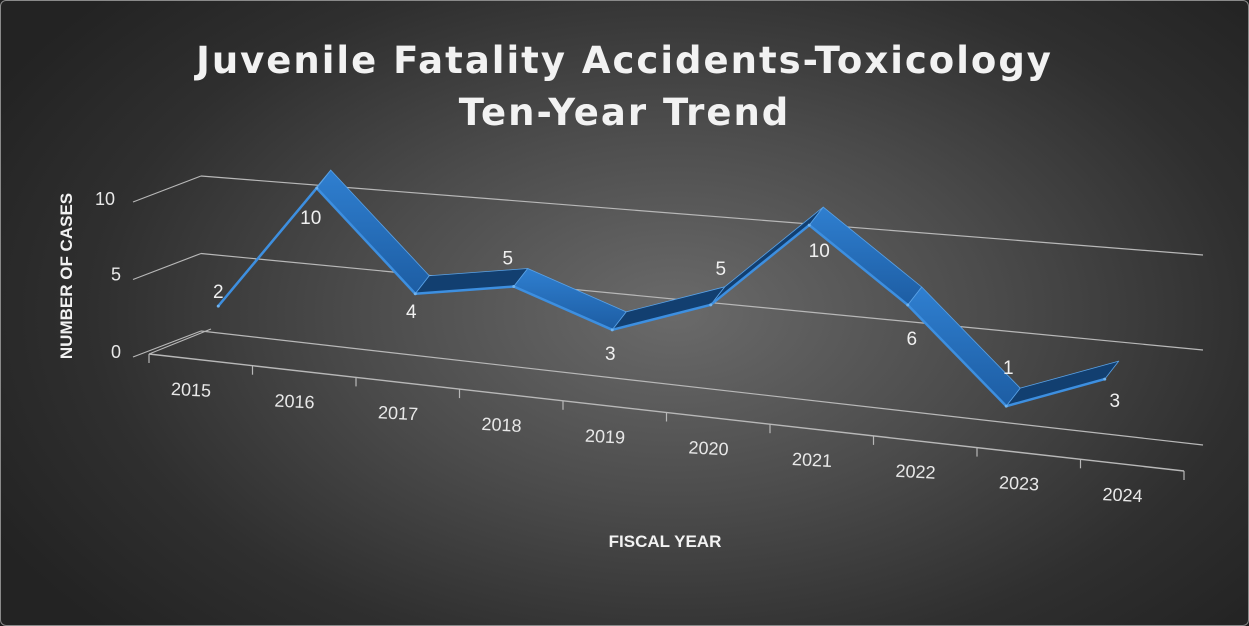  What do you see at coordinates (812, 460) in the screenshot?
I see `x-tick-label: 2021` at bounding box center [812, 460].